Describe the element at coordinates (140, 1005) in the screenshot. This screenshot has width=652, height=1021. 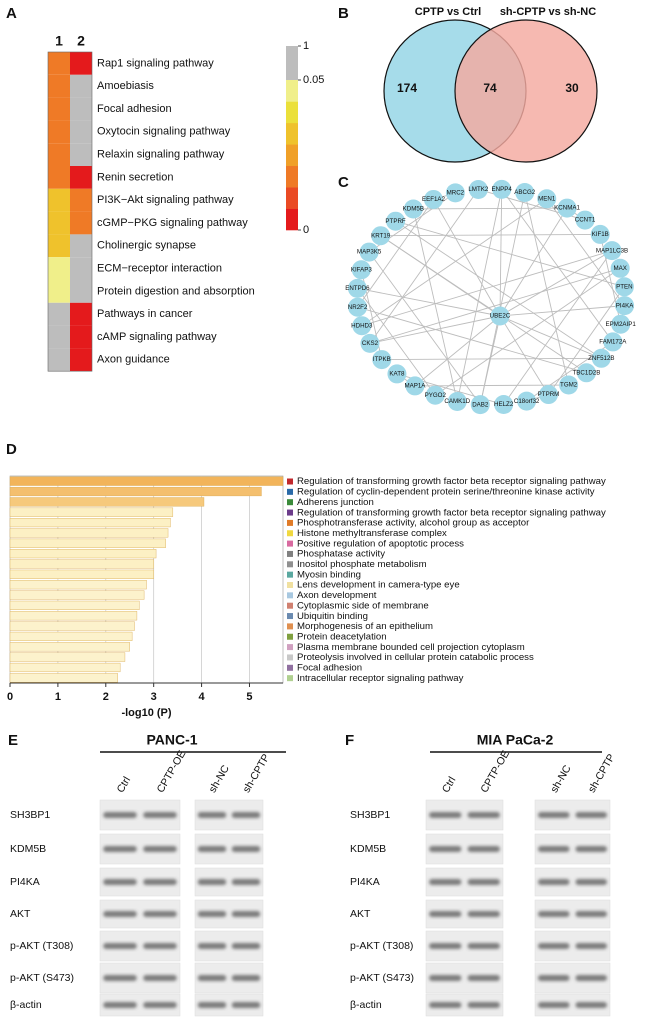
I see `blot-strip` at that location.